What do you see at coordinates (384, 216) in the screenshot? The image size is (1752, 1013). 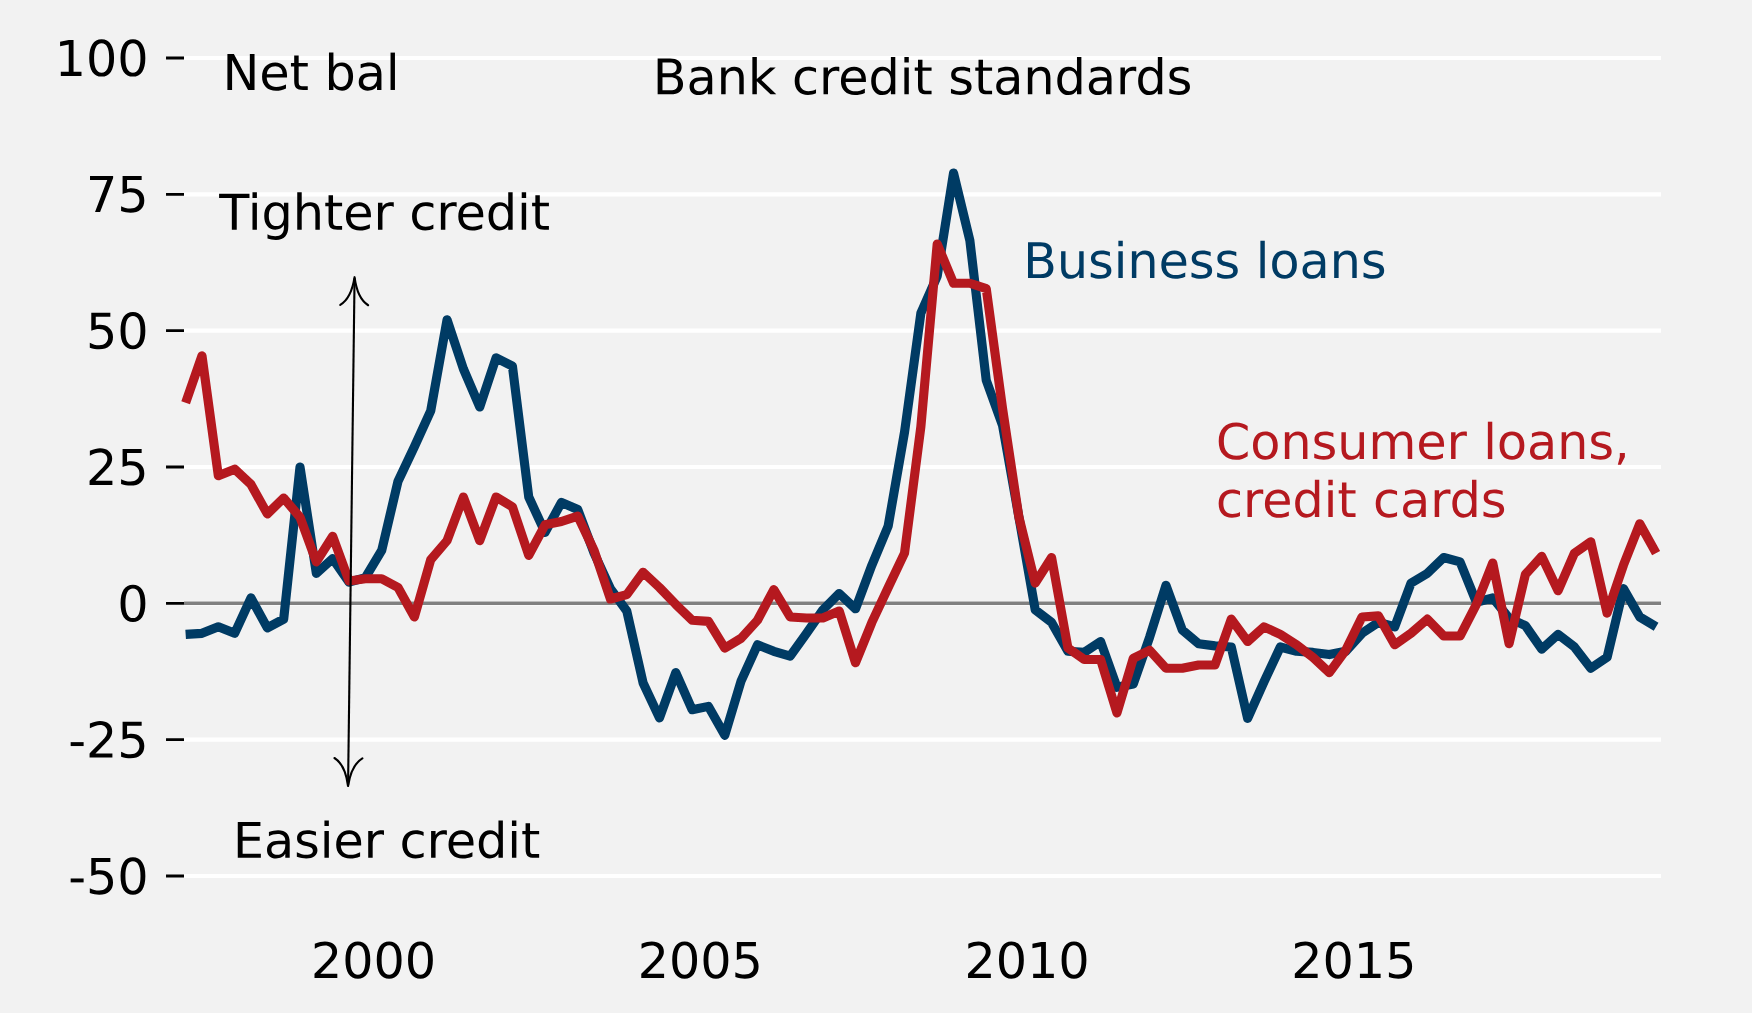 I see `annotation: Tighter credit` at bounding box center [384, 216].